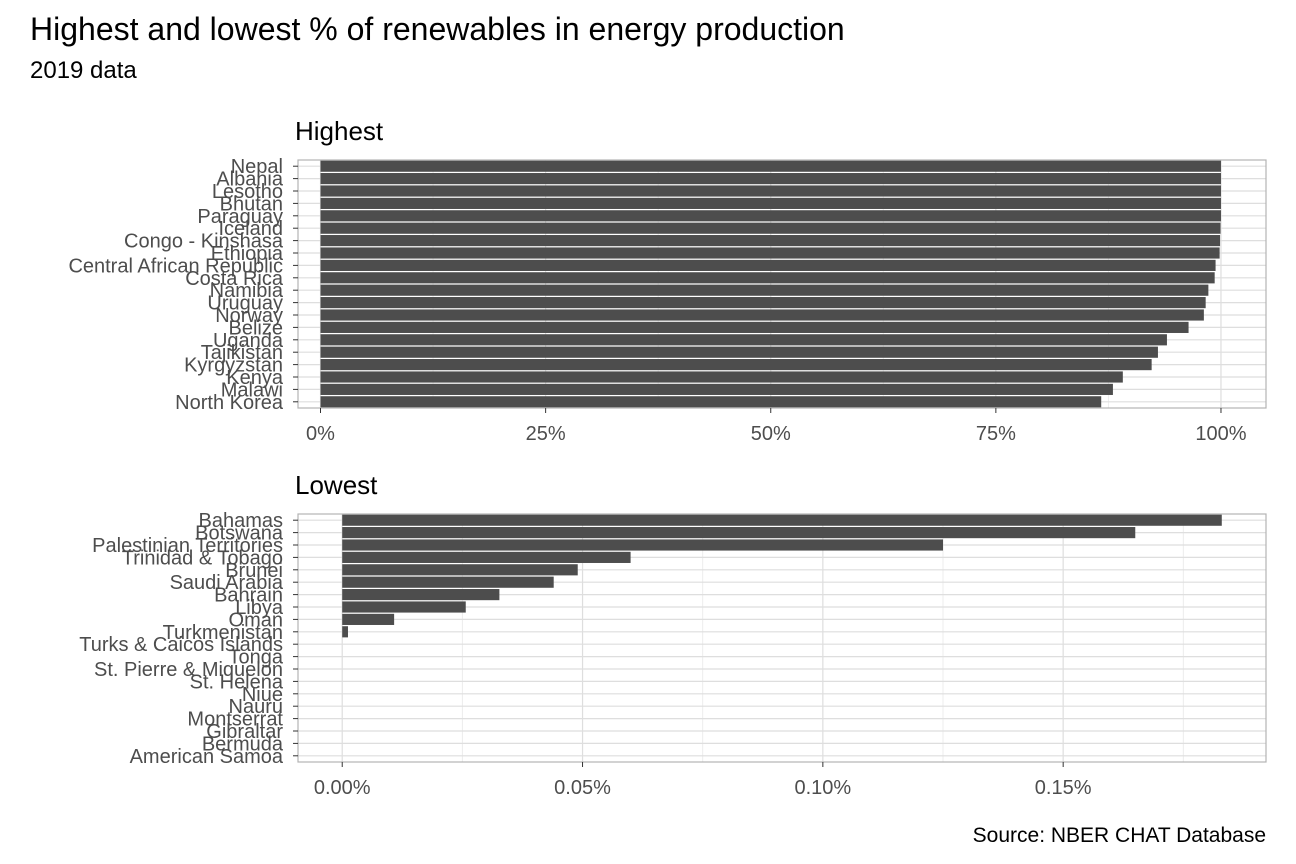 This screenshot has height=864, width=1296. Describe the element at coordinates (257, 167) in the screenshot. I see `highest-category-label: Nepal` at that location.